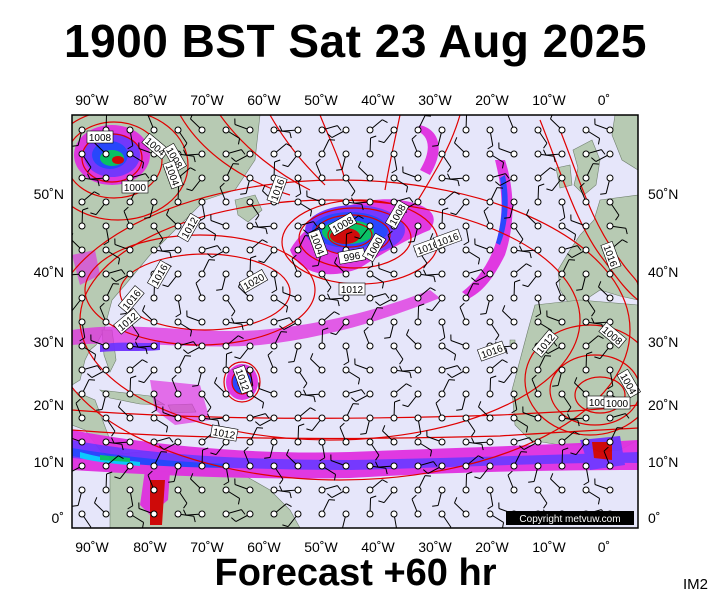  Describe the element at coordinates (617, 404) in the screenshot. I see `svg-text: 1000` at that location.